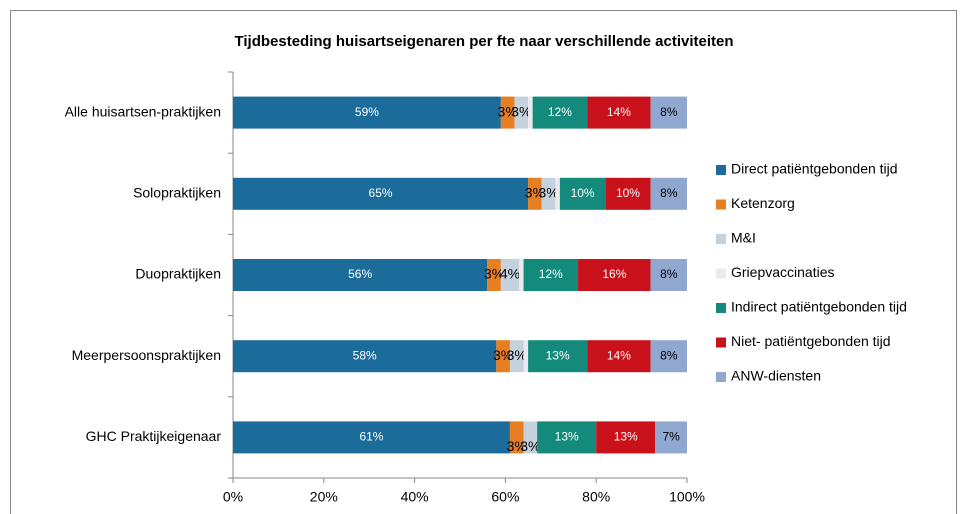 Image resolution: width=968 pixels, height=514 pixels. Describe the element at coordinates (143, 111) in the screenshot. I see `y-tick-label: Alle huisartsen-praktijken` at that location.